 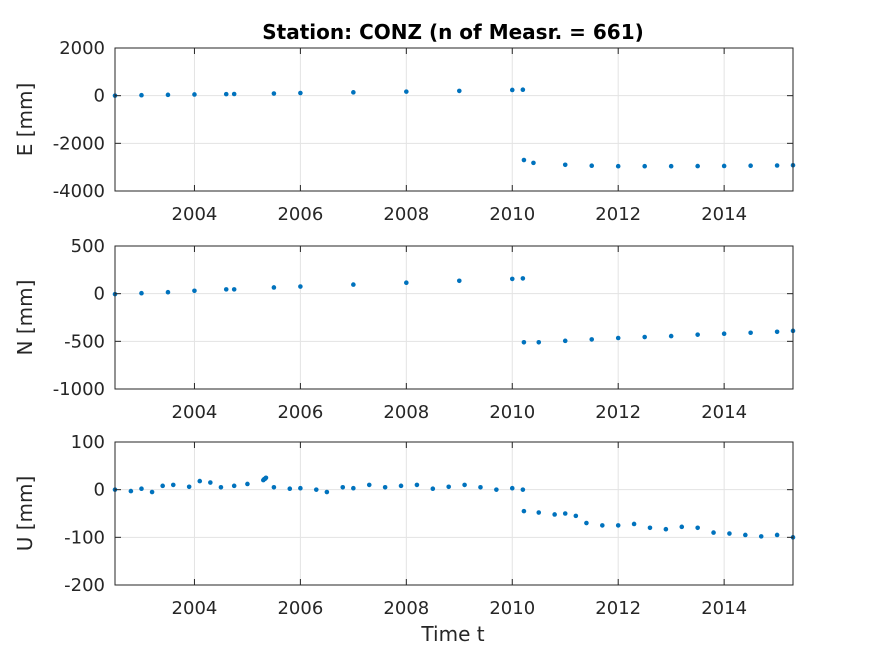 What do you see at coordinates (300, 412) in the screenshot?
I see `x-tick-label: 2006` at bounding box center [300, 412].